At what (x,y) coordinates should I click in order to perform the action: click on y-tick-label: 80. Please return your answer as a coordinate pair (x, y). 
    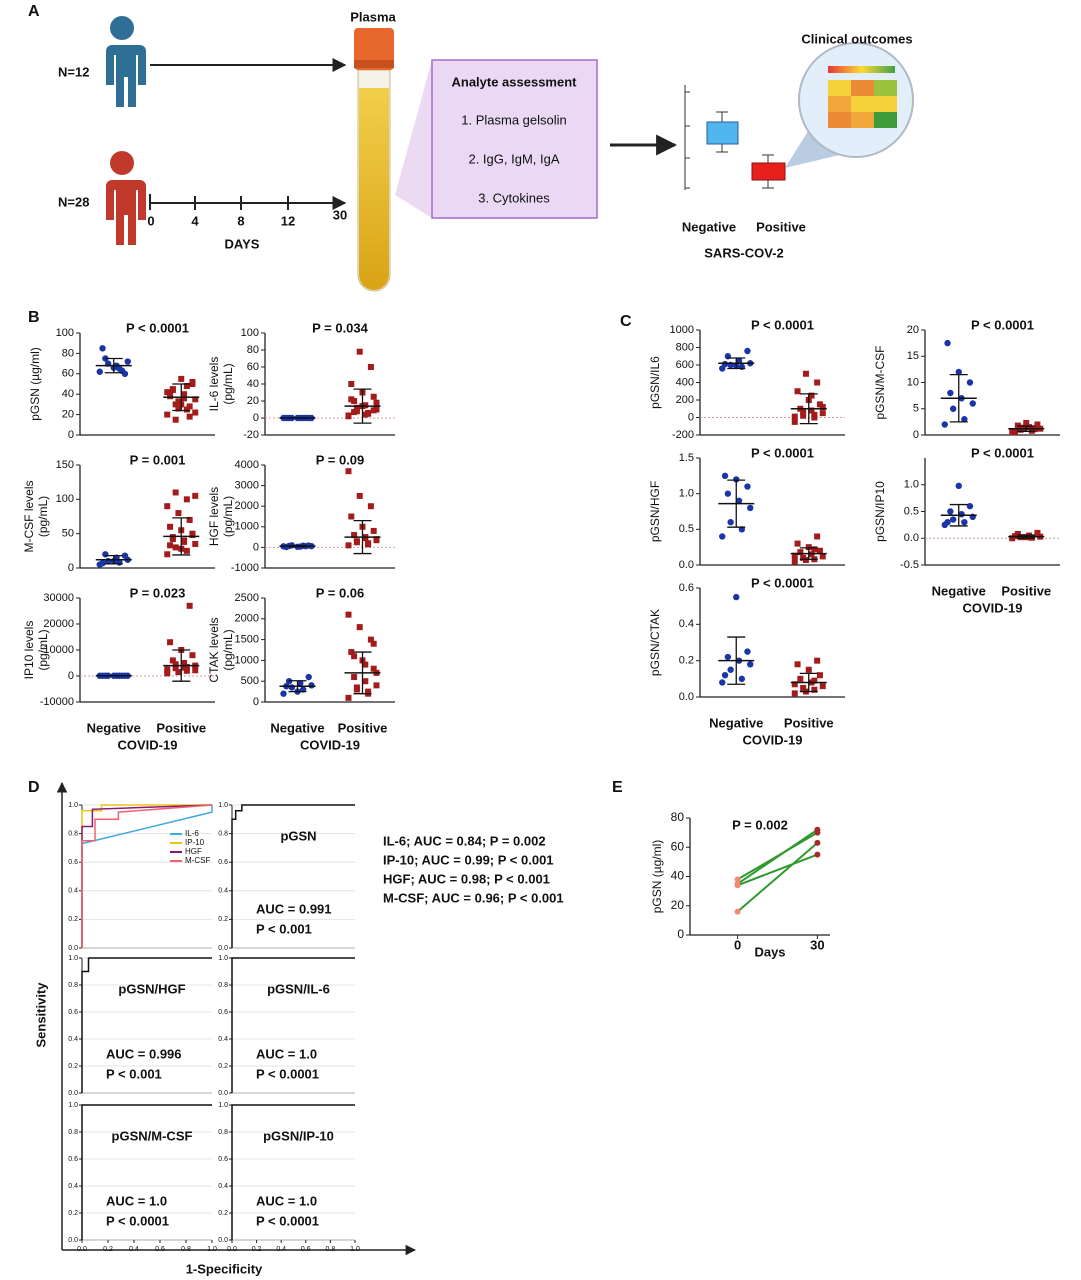
    Looking at the image, I should click on (678, 817).